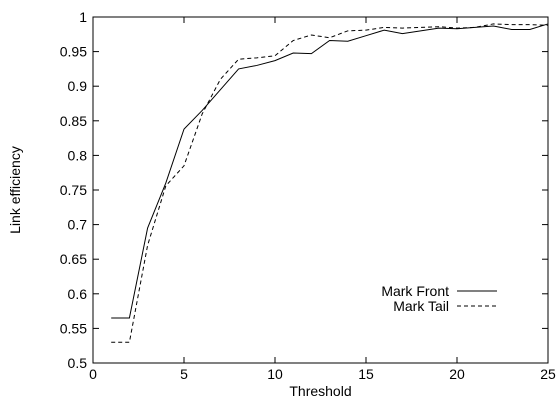 This screenshot has width=559, height=400. Describe the element at coordinates (78, 155) in the screenshot. I see `y-tick-label: 0.8` at that location.